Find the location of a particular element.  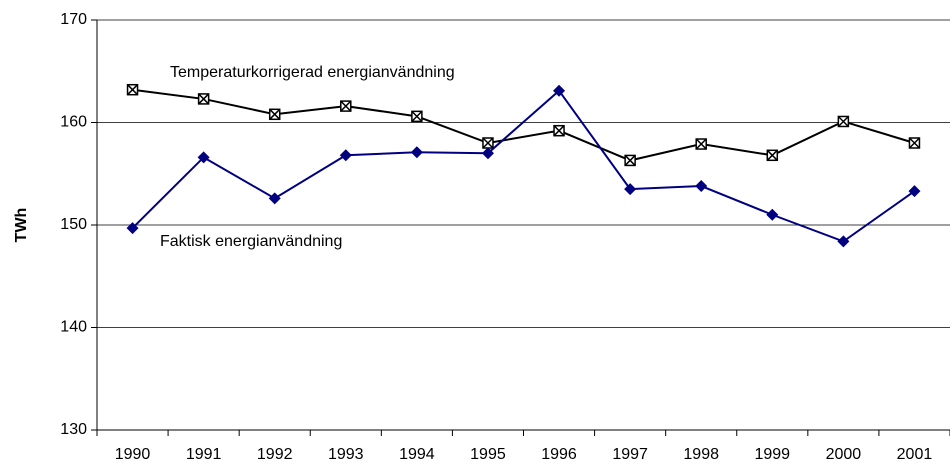

series-label: Faktisk energianvändning is located at coordinates (251, 241).